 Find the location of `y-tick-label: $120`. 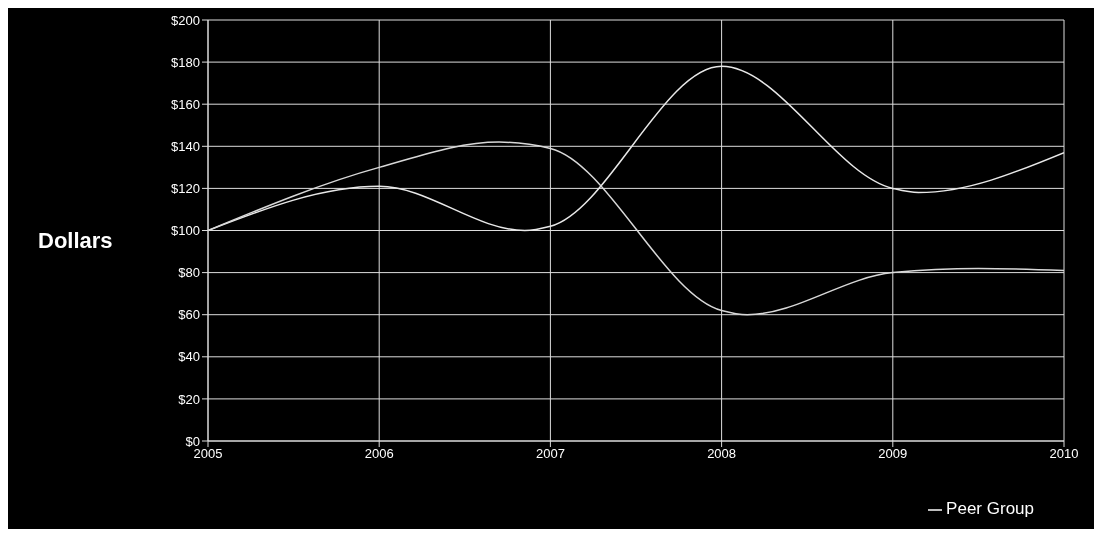

y-tick-label: $120 is located at coordinates (185, 189).